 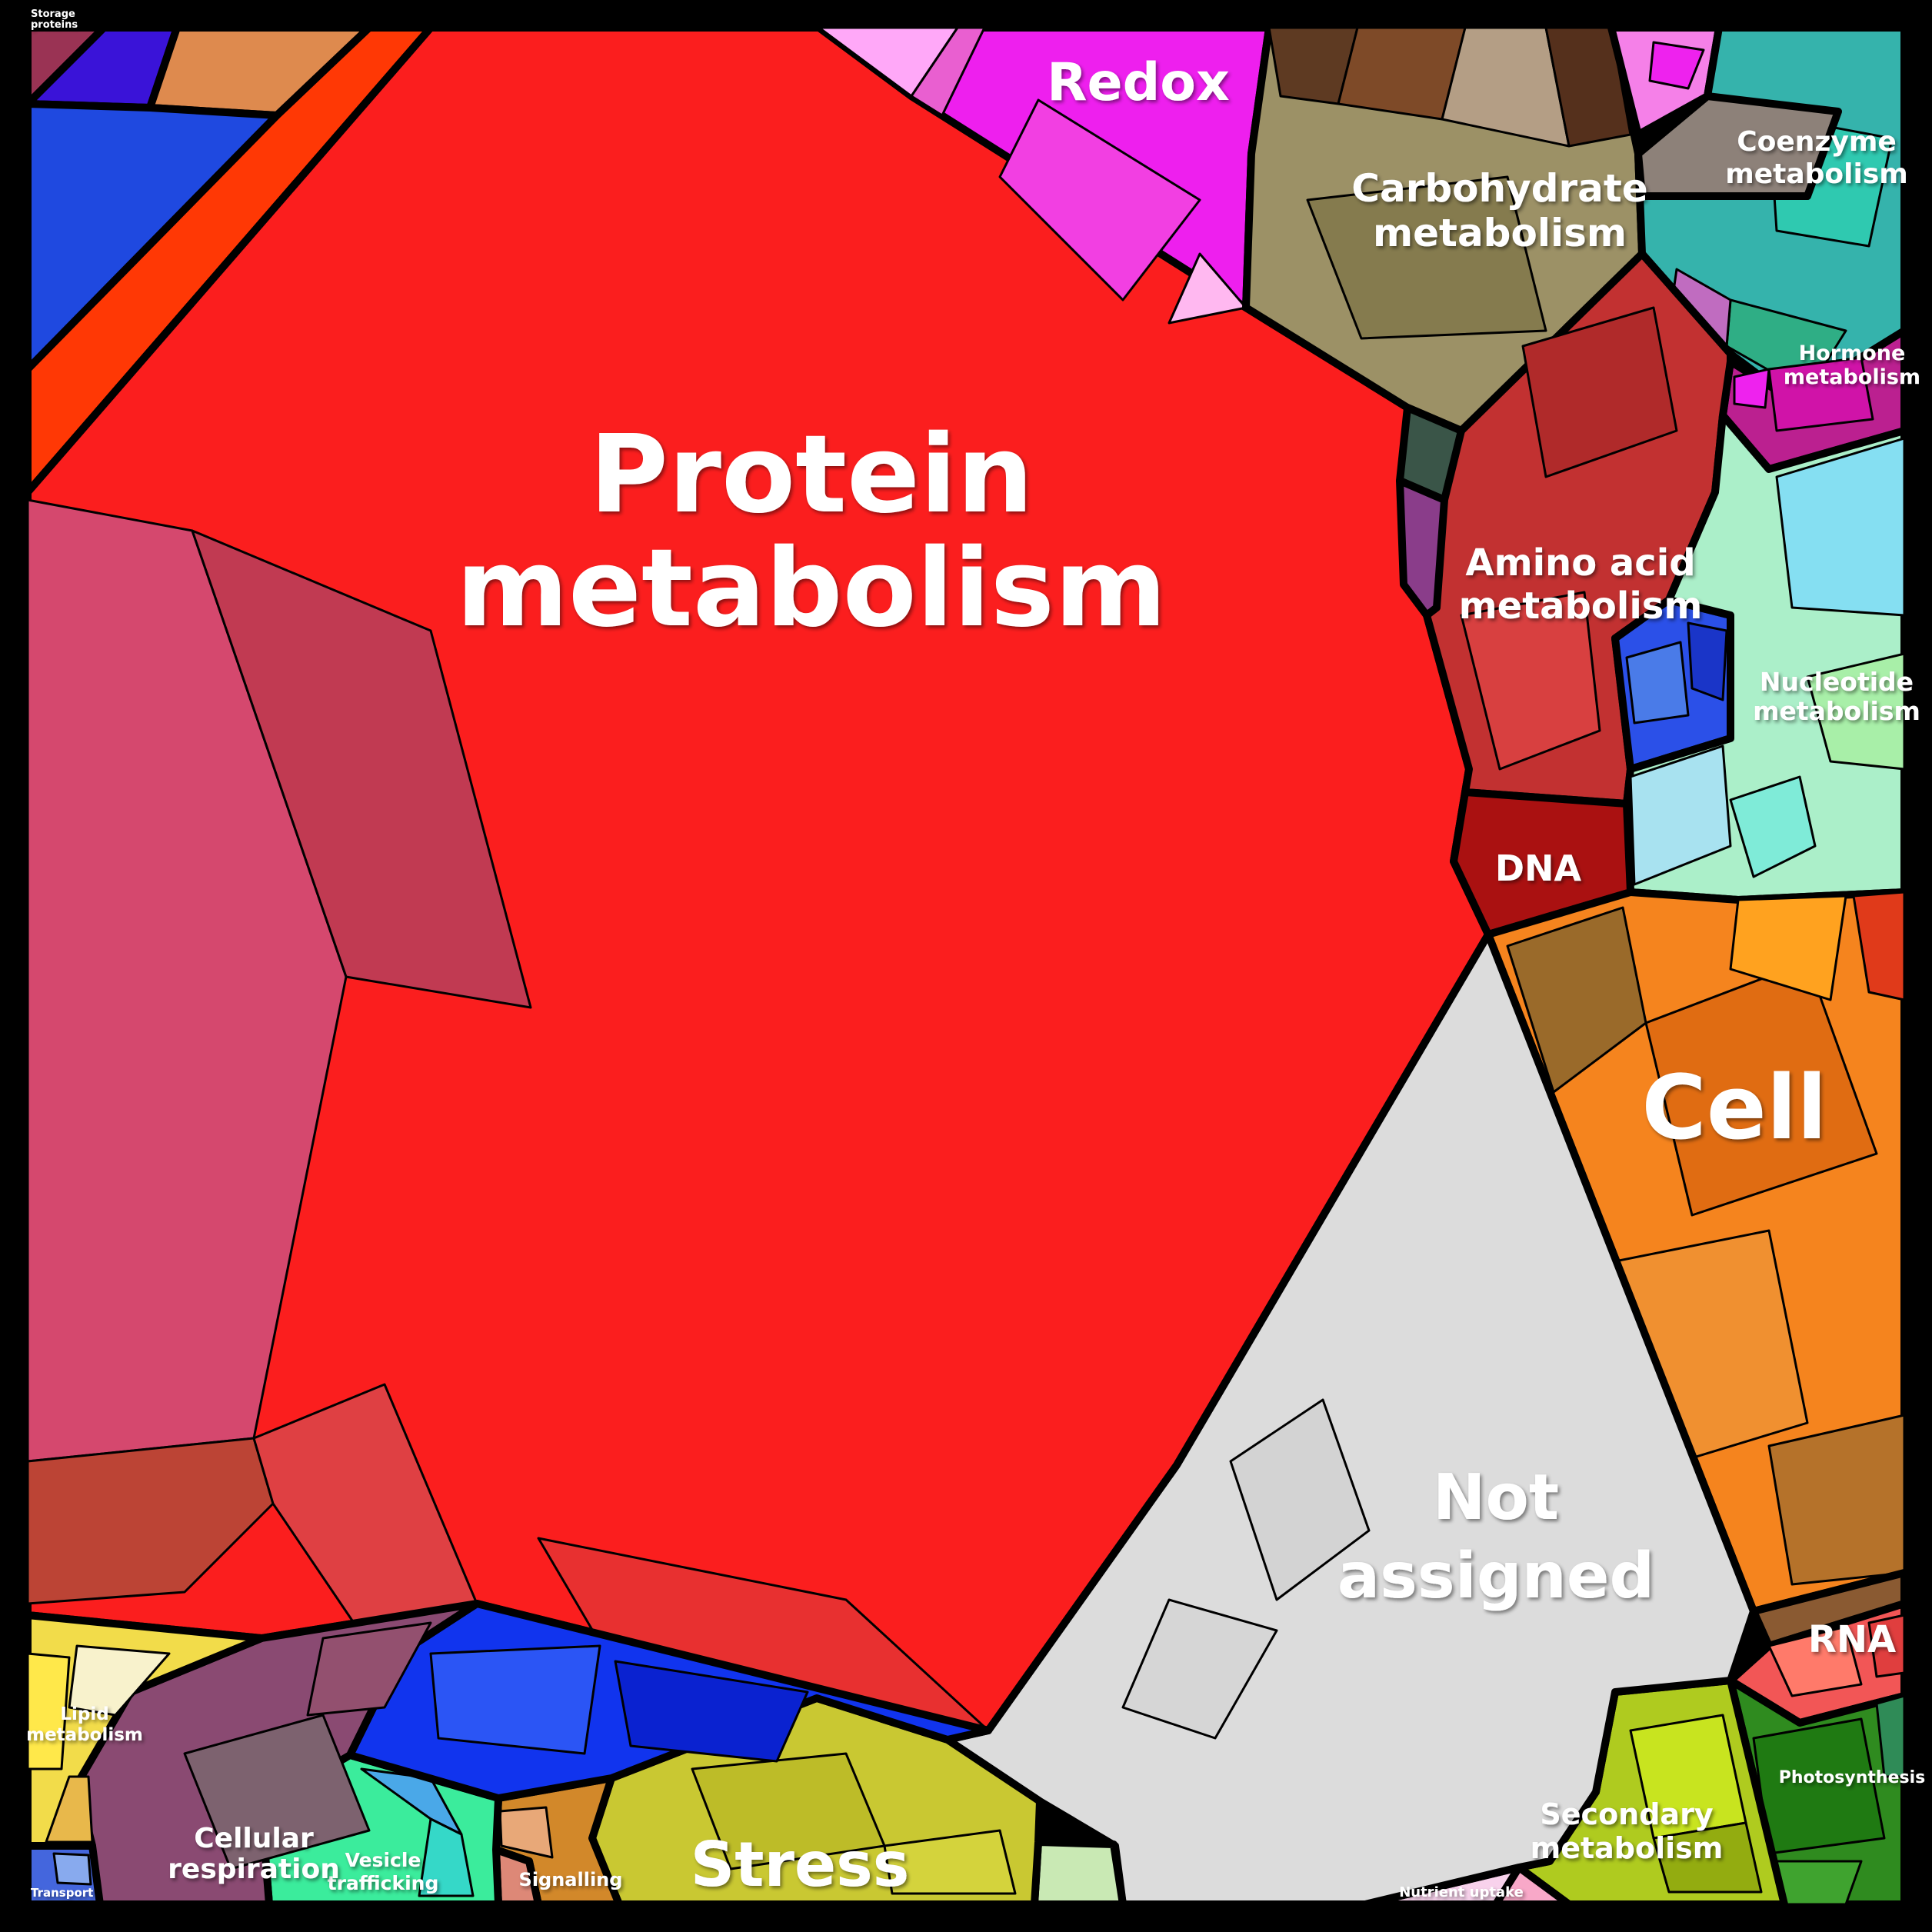 What do you see at coordinates (526, 1832) in the screenshot?
I see `region-cell-signalling` at bounding box center [526, 1832].